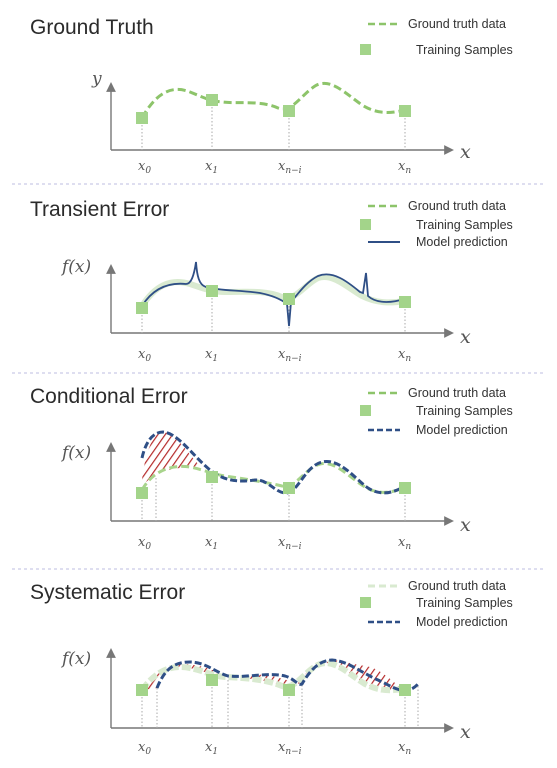 The image size is (557, 768). Describe the element at coordinates (92, 27) in the screenshot. I see `panel-title: Ground Truth` at that location.